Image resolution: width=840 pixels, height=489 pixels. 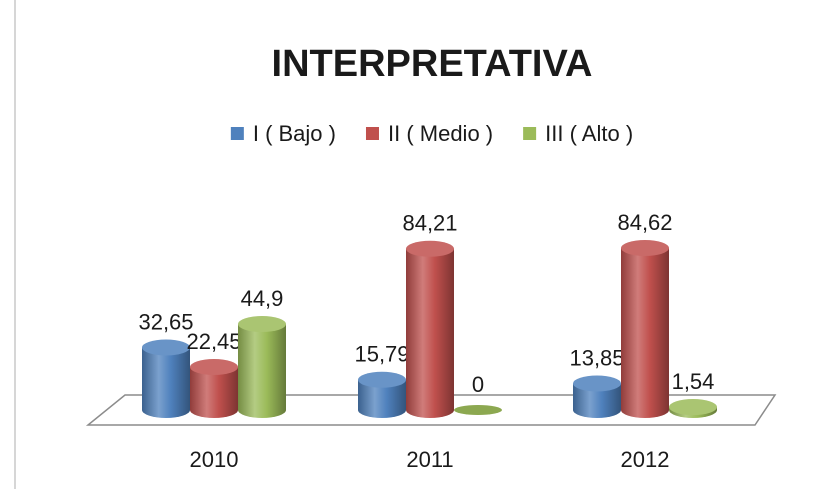 I want to click on x-tick-label: 2011, so click(x=429, y=459).